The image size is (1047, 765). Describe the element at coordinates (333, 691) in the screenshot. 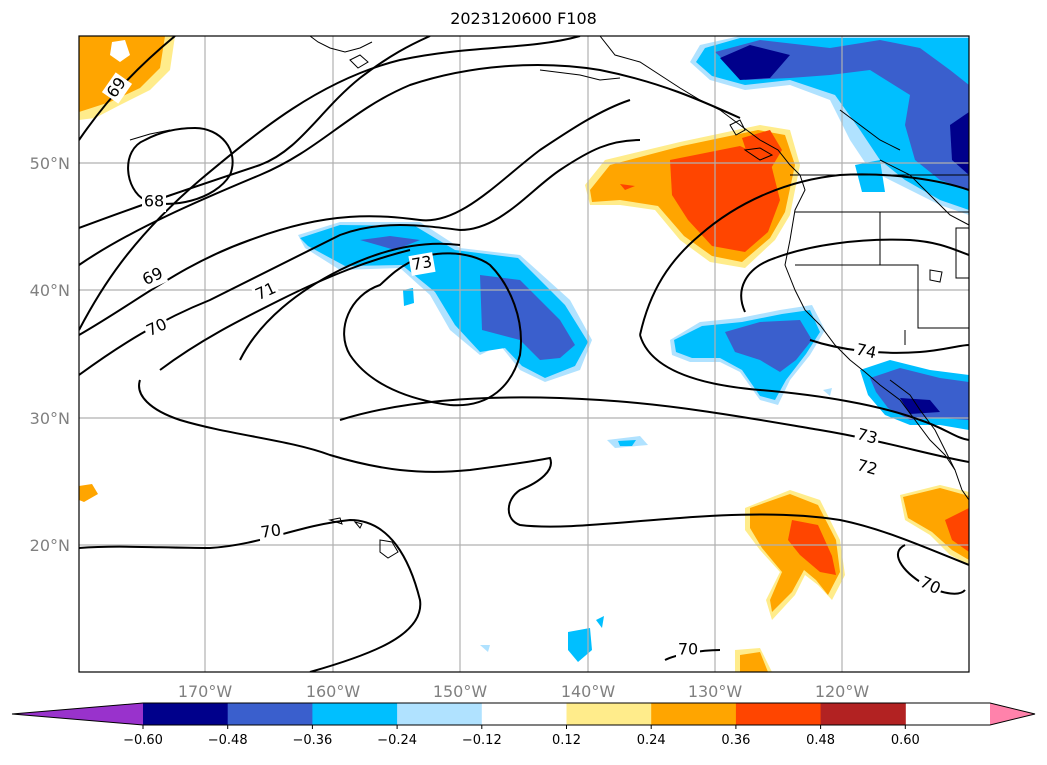

I see `lon-label: 160°W` at that location.